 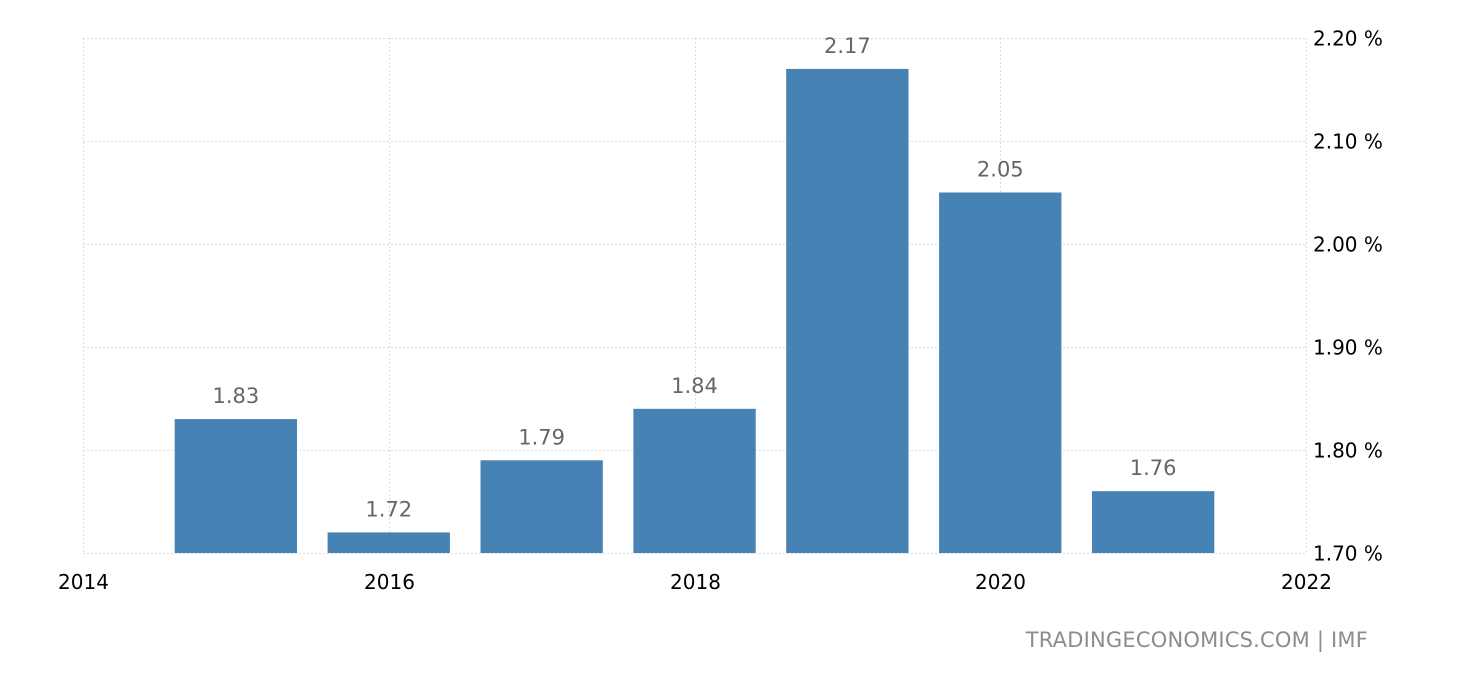 What do you see at coordinates (1153, 468) in the screenshot?
I see `data-label-2021: 1.76` at bounding box center [1153, 468].